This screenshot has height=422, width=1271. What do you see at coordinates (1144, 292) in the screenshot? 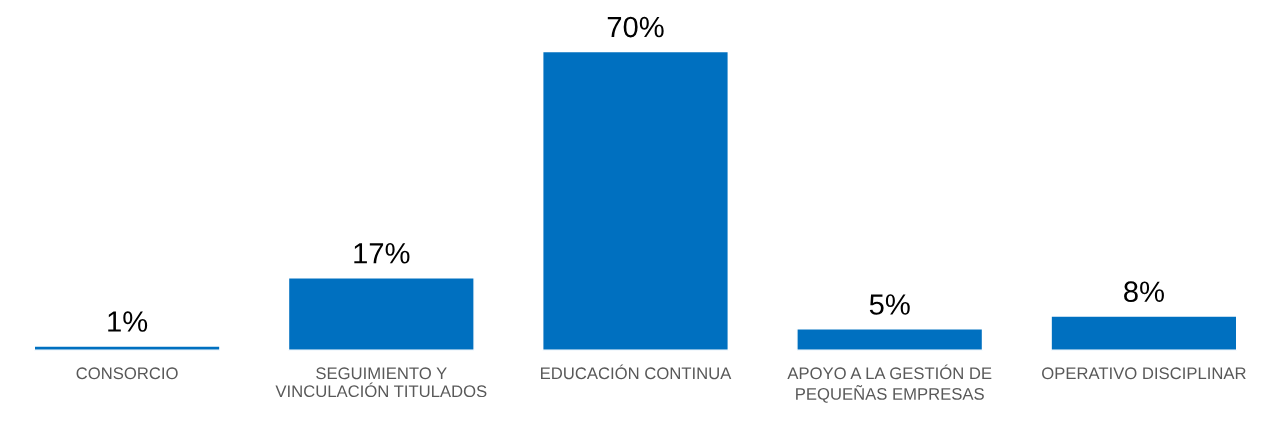
I see `data-label: 8%` at bounding box center [1144, 292].